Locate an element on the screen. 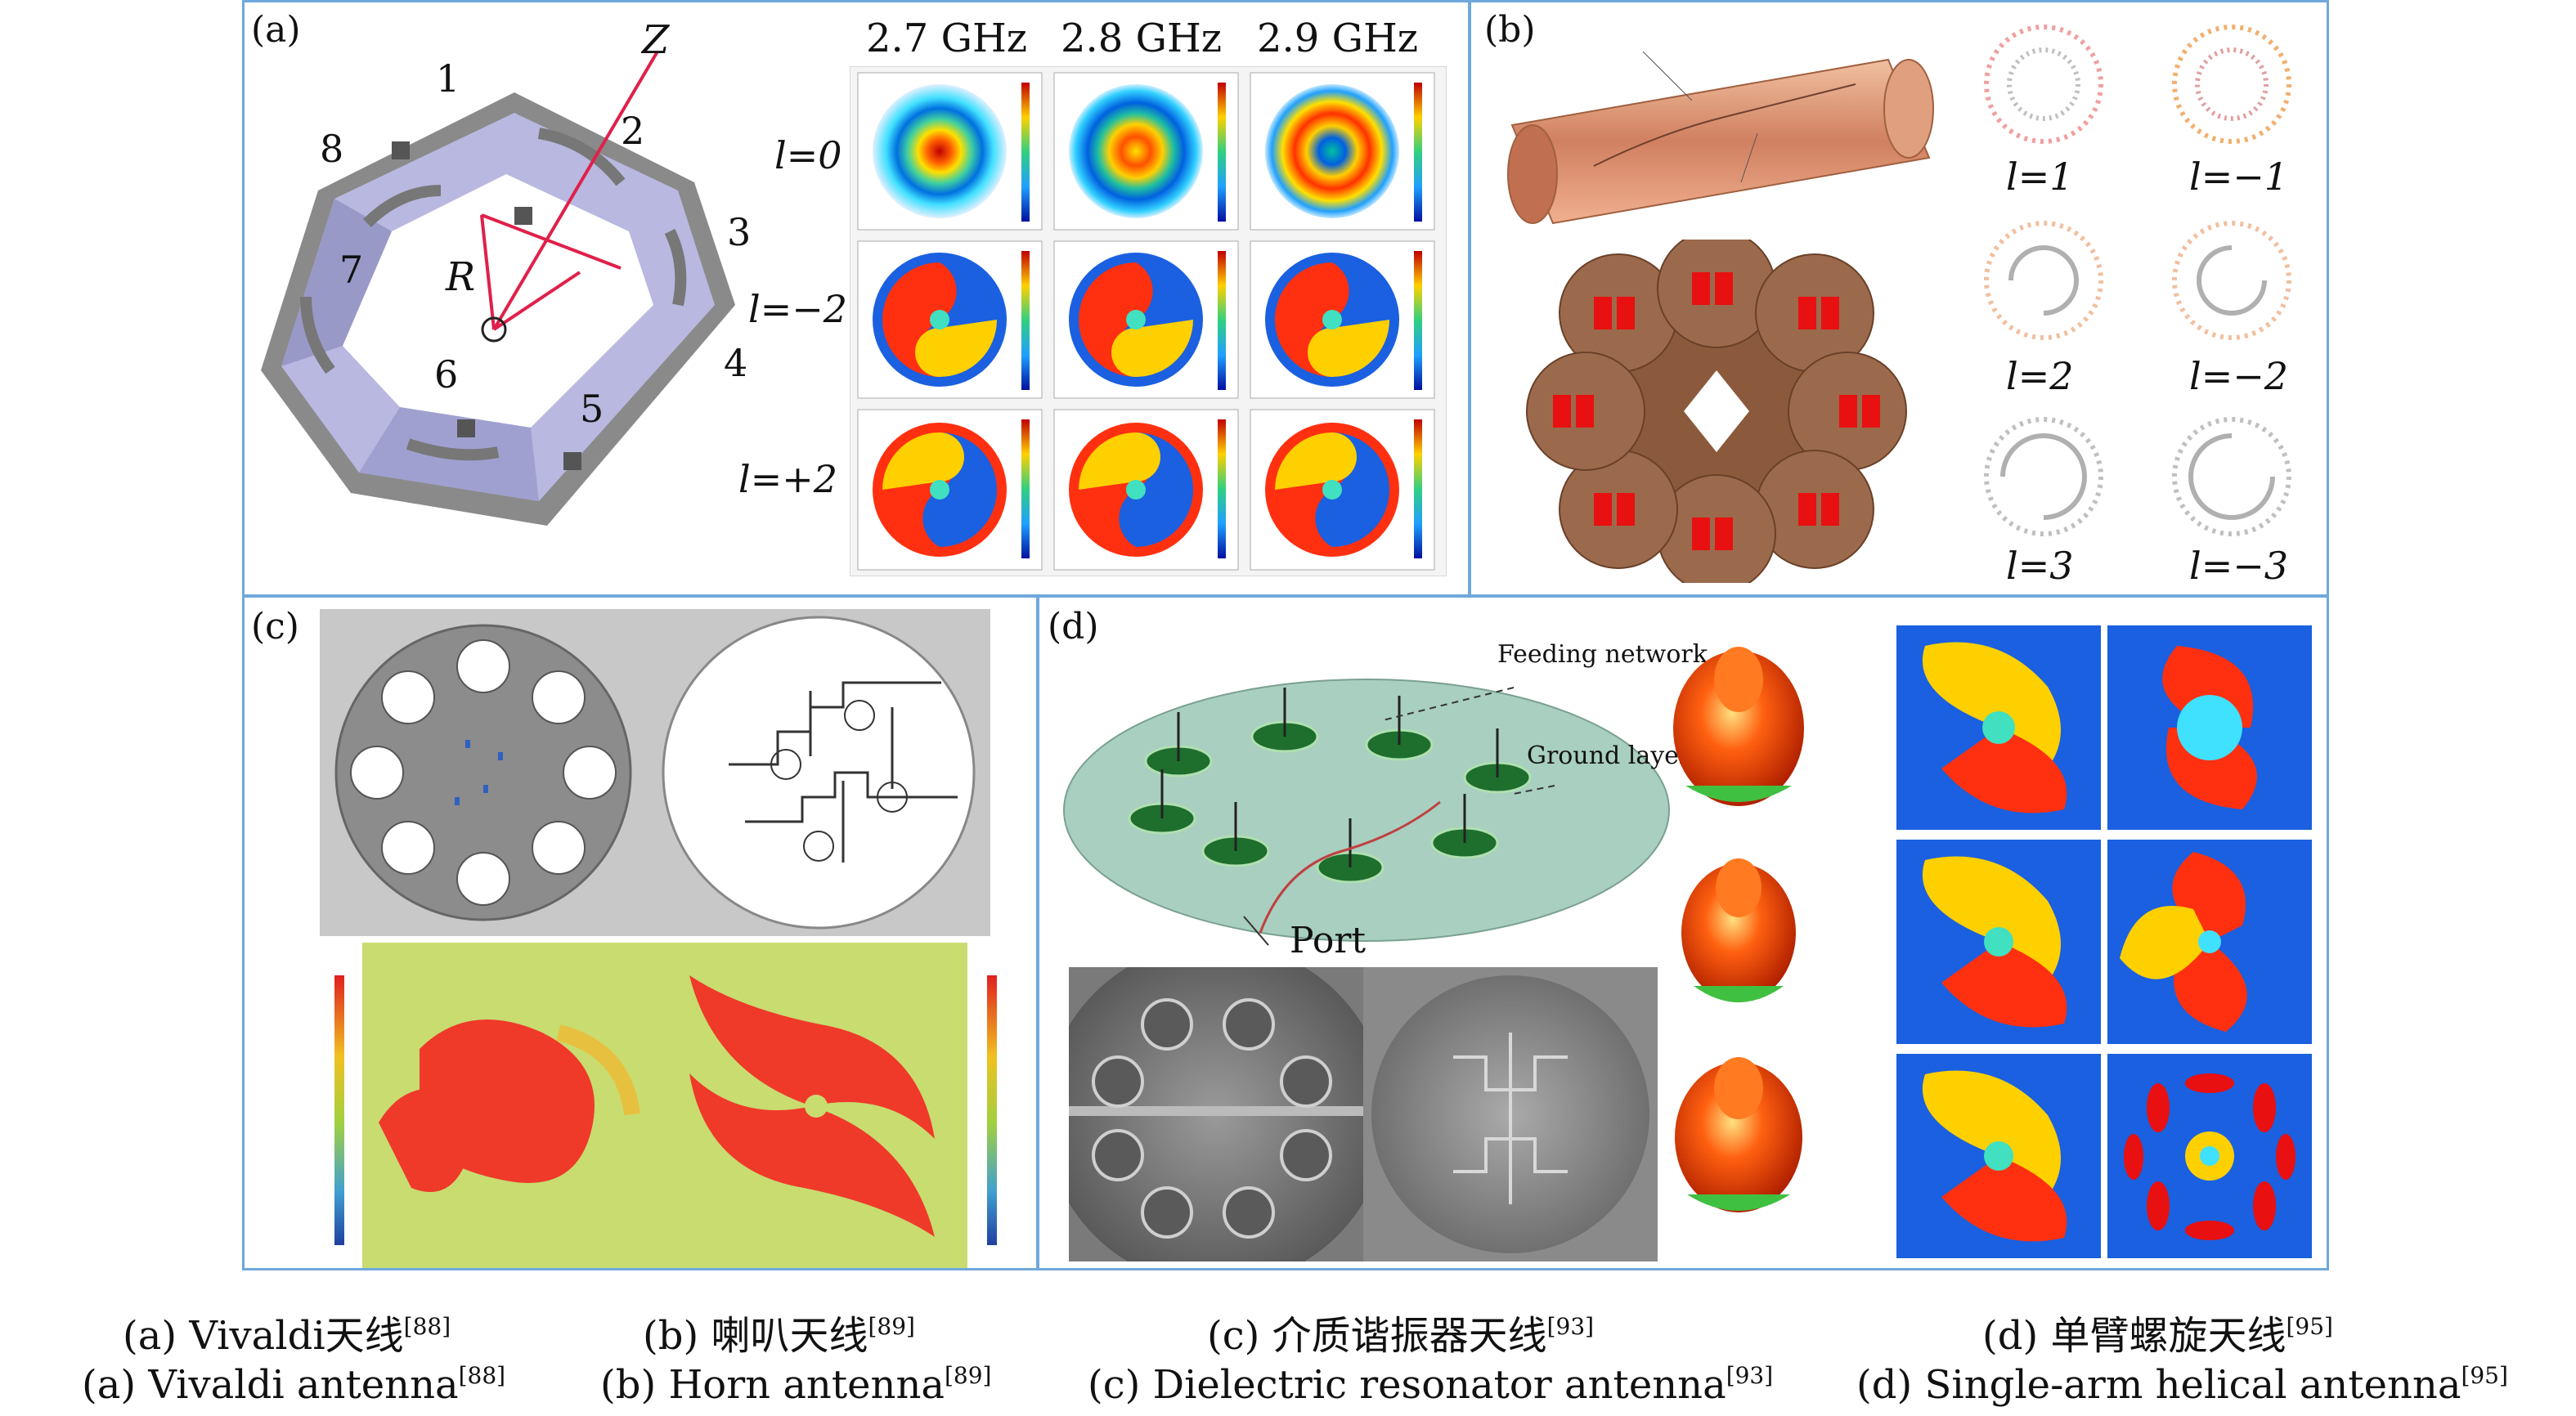 This screenshot has width=2576, height=1416. freq-label-2-9: 2.9 GHz is located at coordinates (1338, 38).